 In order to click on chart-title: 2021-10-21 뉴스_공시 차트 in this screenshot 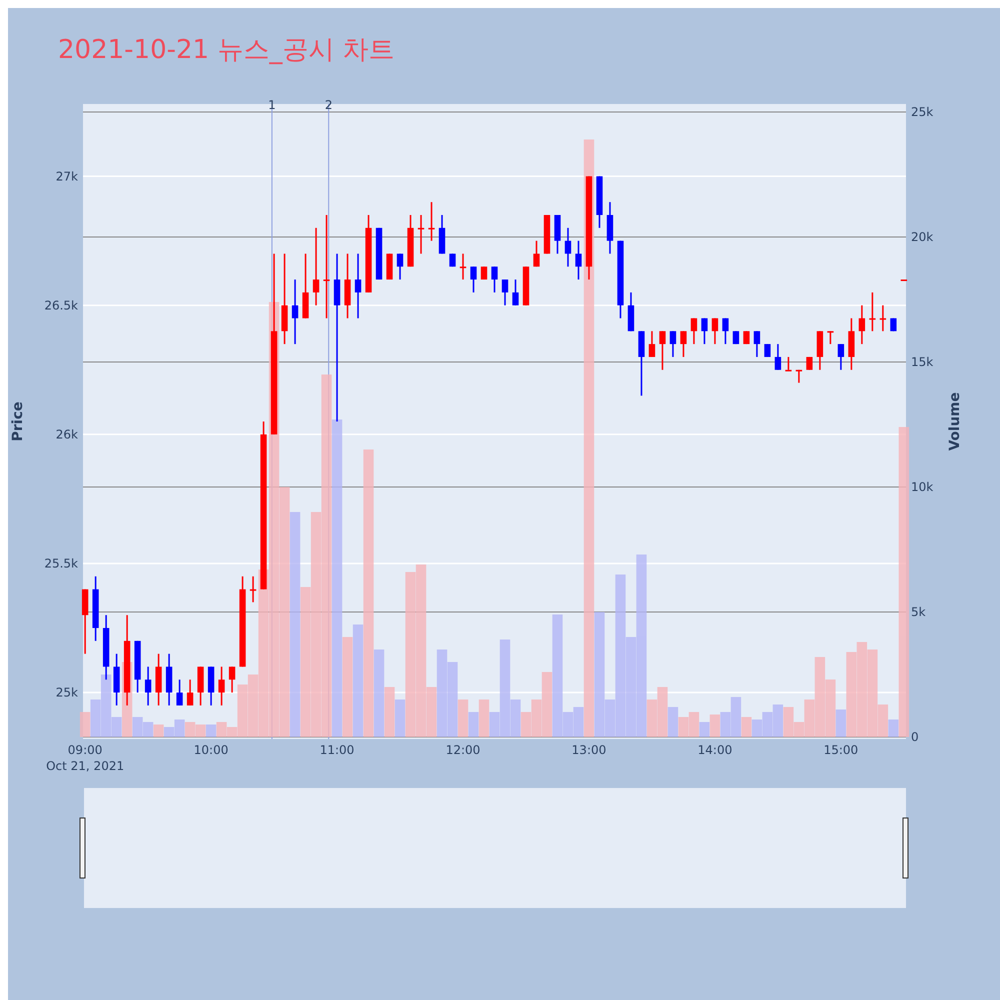, I will do `click(226, 50)`.